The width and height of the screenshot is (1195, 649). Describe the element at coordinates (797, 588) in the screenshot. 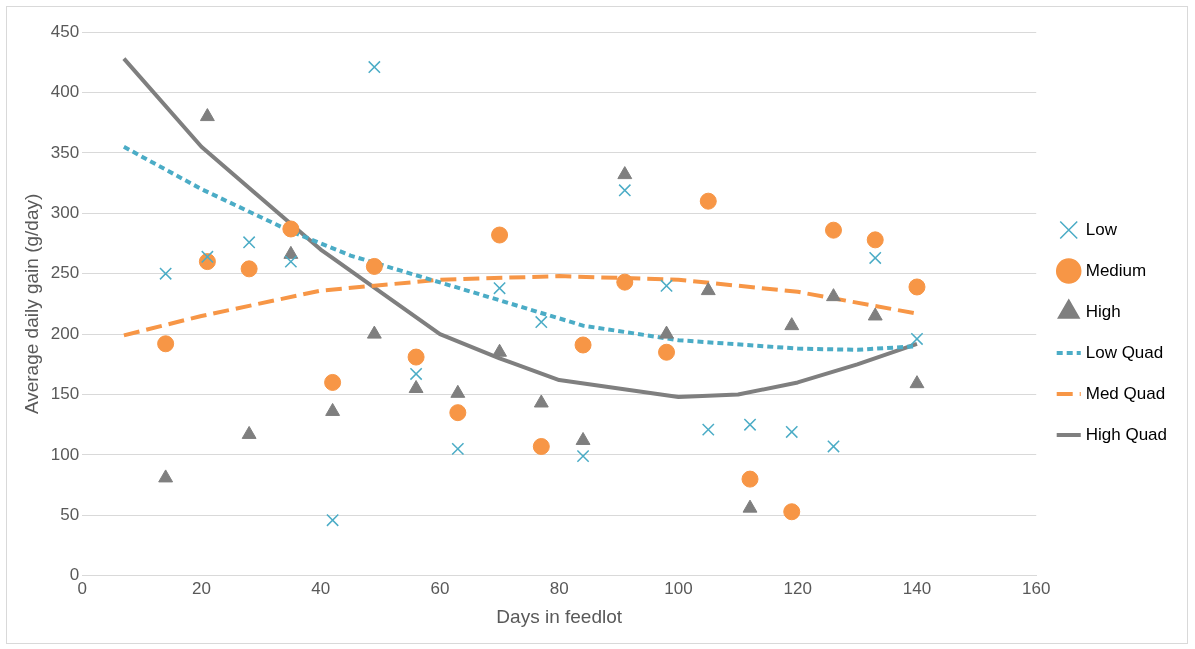

I see `x-tick-label: 120` at that location.